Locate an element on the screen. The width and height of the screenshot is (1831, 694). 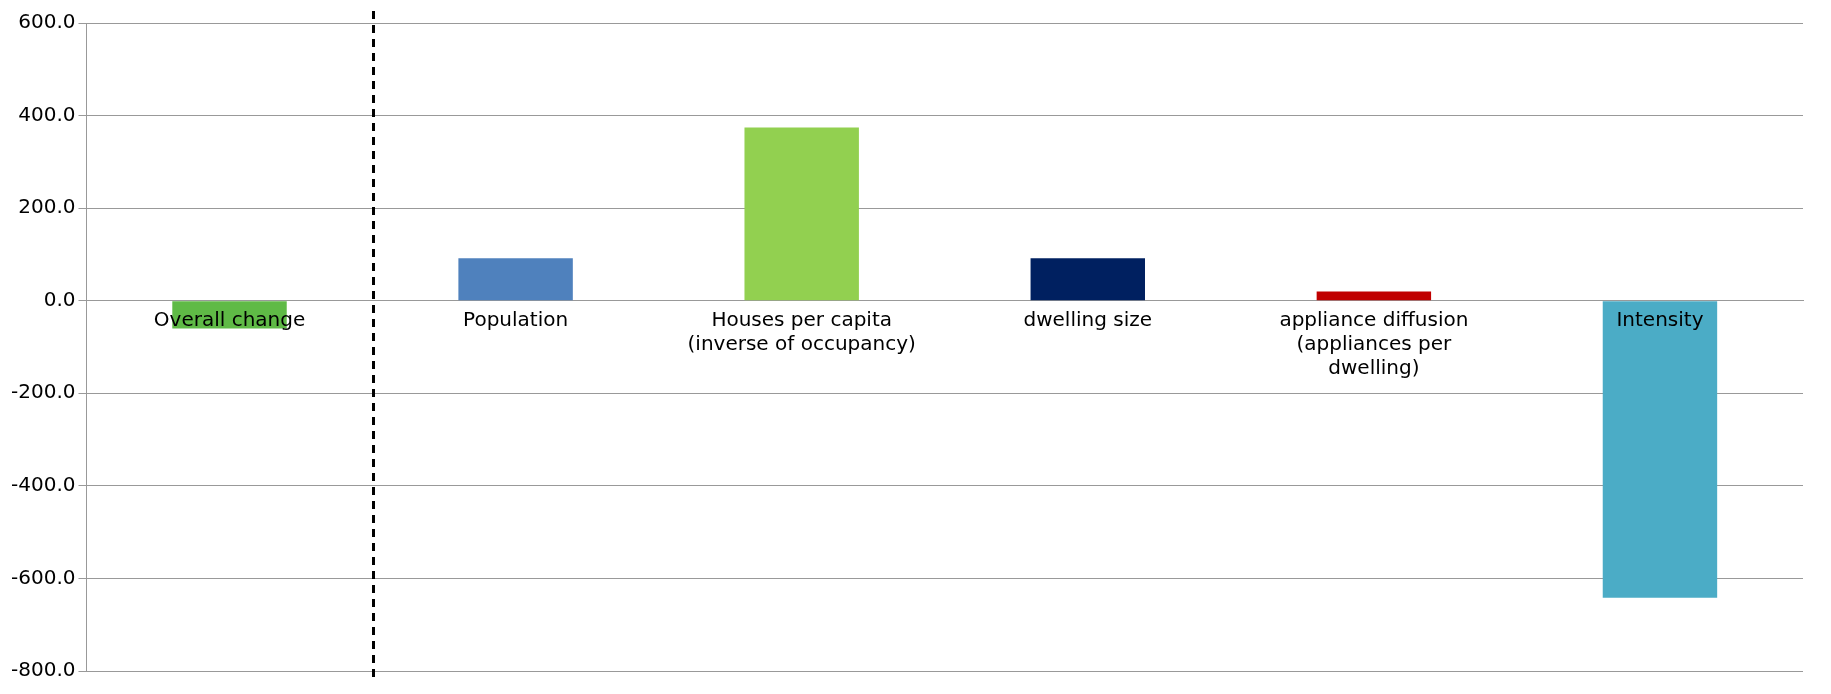
y-tick-label: -800.0 is located at coordinates (43, 669).